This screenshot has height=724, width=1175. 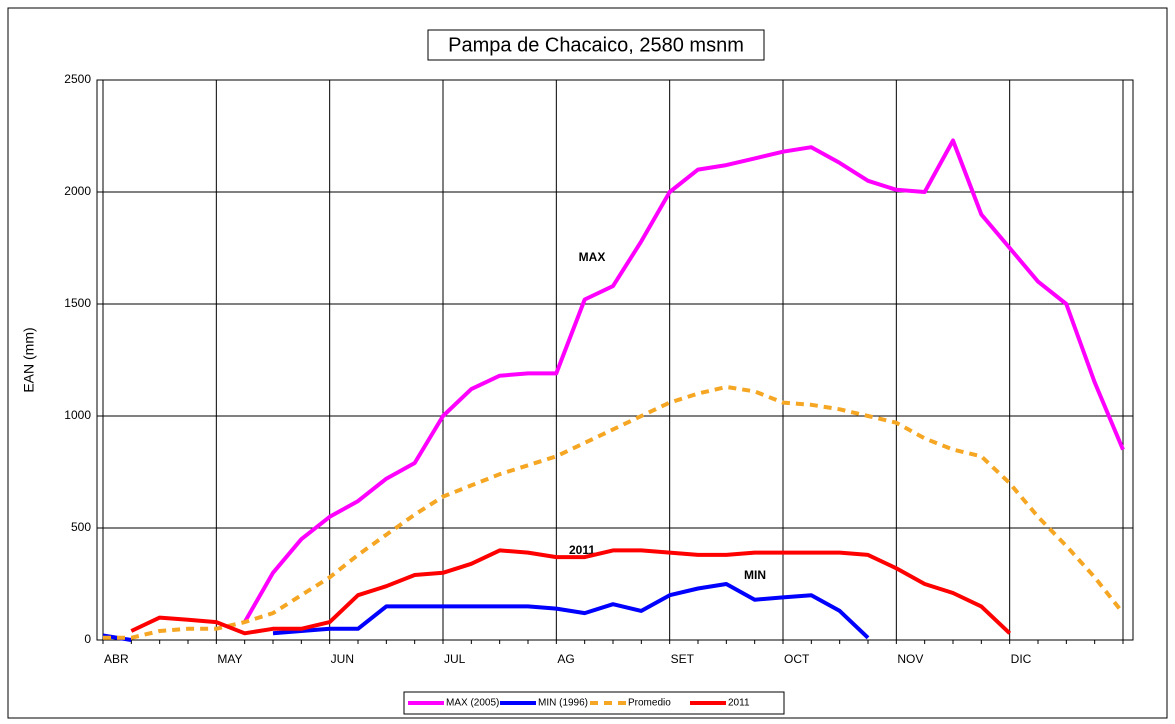 I want to click on x-tick-label: OCT, so click(x=797, y=659).